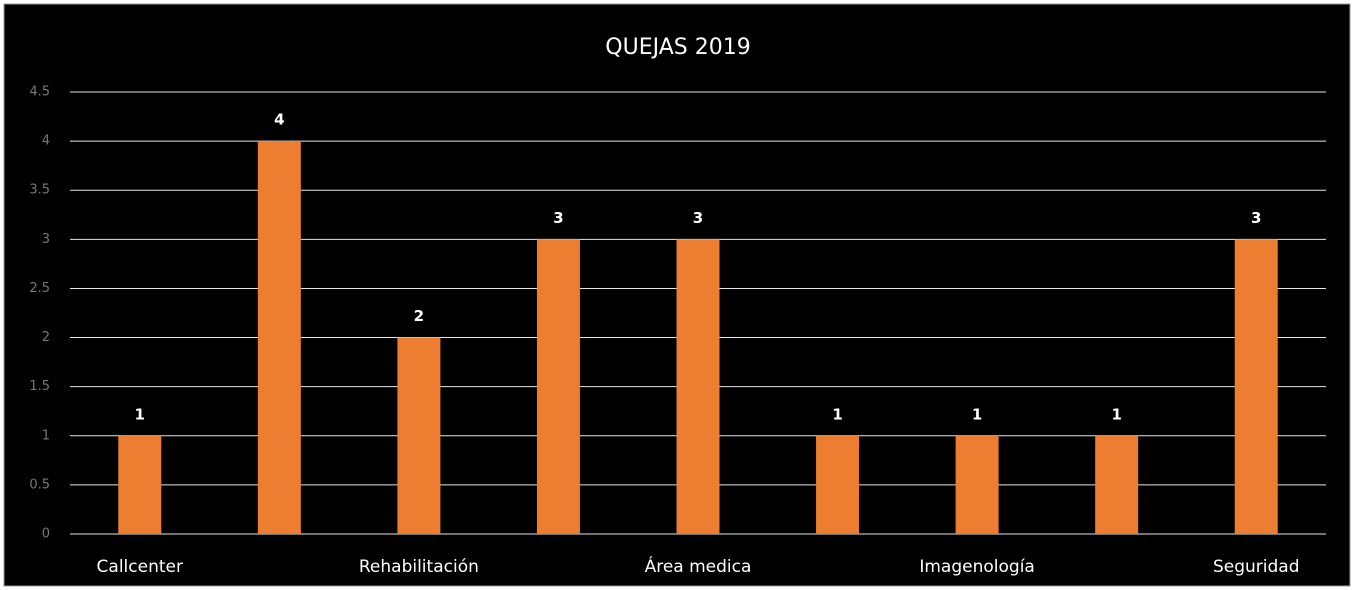 The width and height of the screenshot is (1356, 590). I want to click on y-tick-label: 1, so click(46, 435).